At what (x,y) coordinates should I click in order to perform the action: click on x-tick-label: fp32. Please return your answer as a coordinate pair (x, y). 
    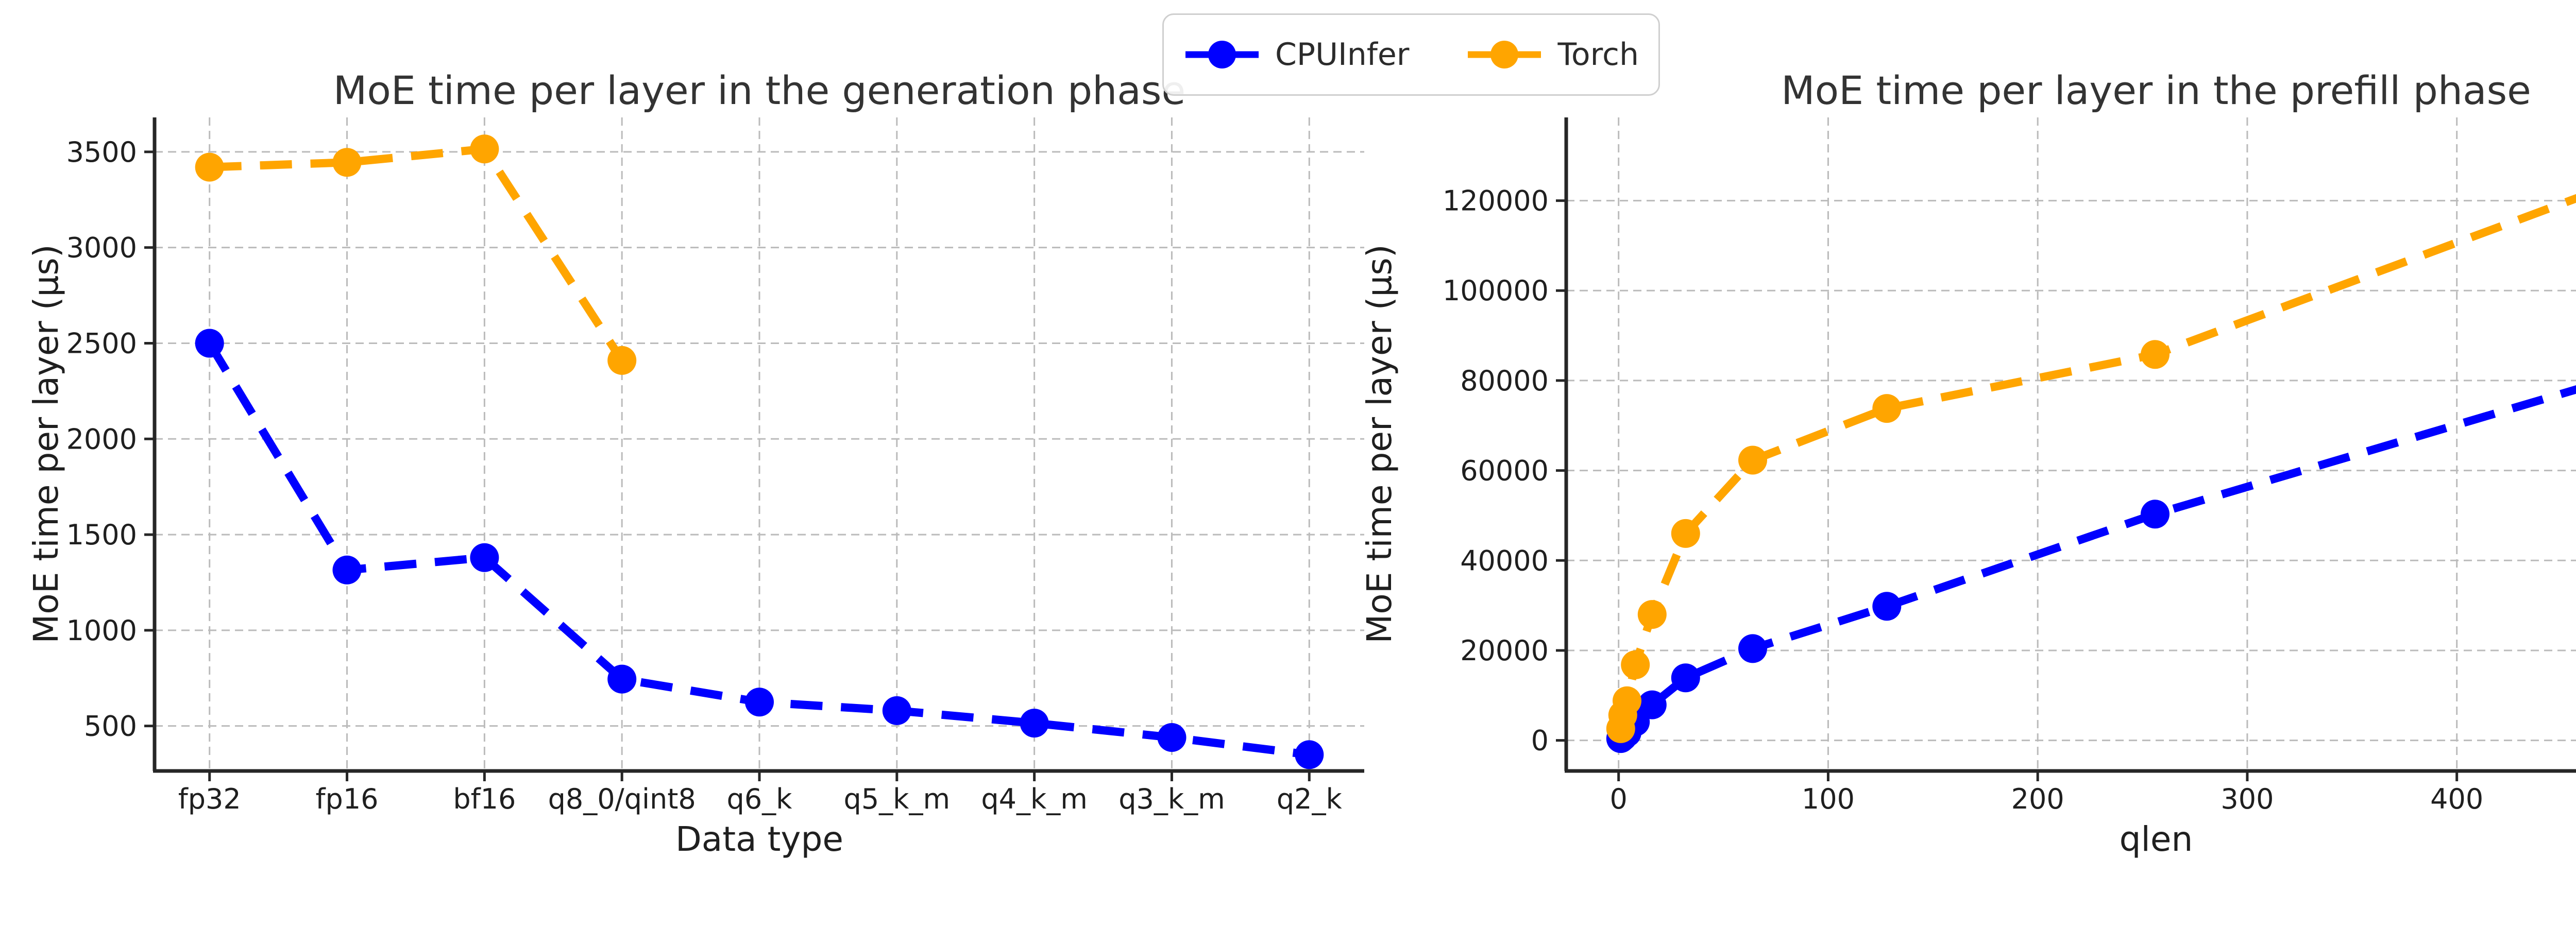
    Looking at the image, I should click on (209, 799).